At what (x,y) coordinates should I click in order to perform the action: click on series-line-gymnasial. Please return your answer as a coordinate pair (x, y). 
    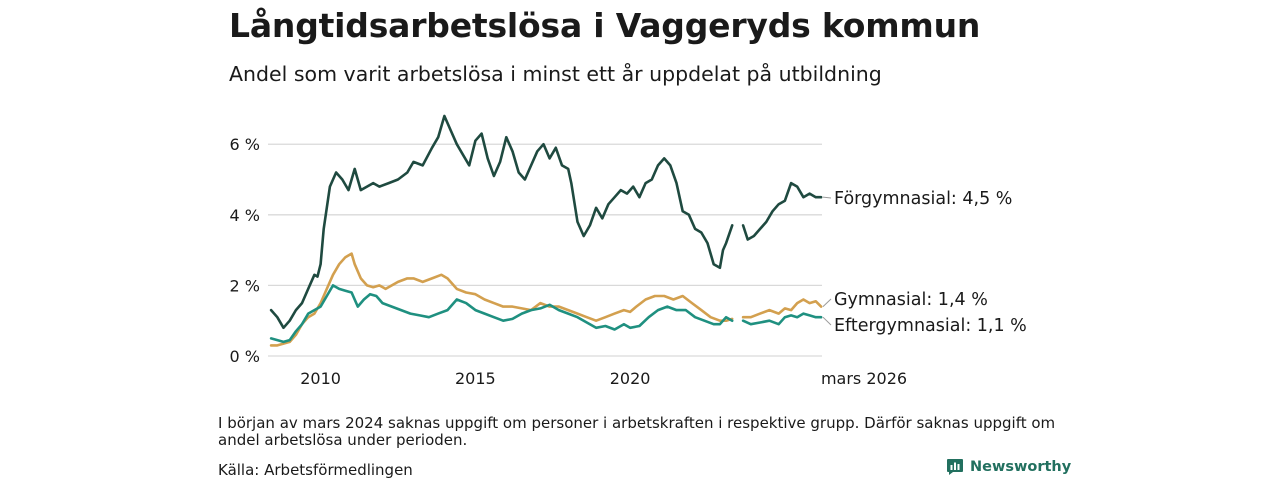
    Looking at the image, I should click on (546, 299).